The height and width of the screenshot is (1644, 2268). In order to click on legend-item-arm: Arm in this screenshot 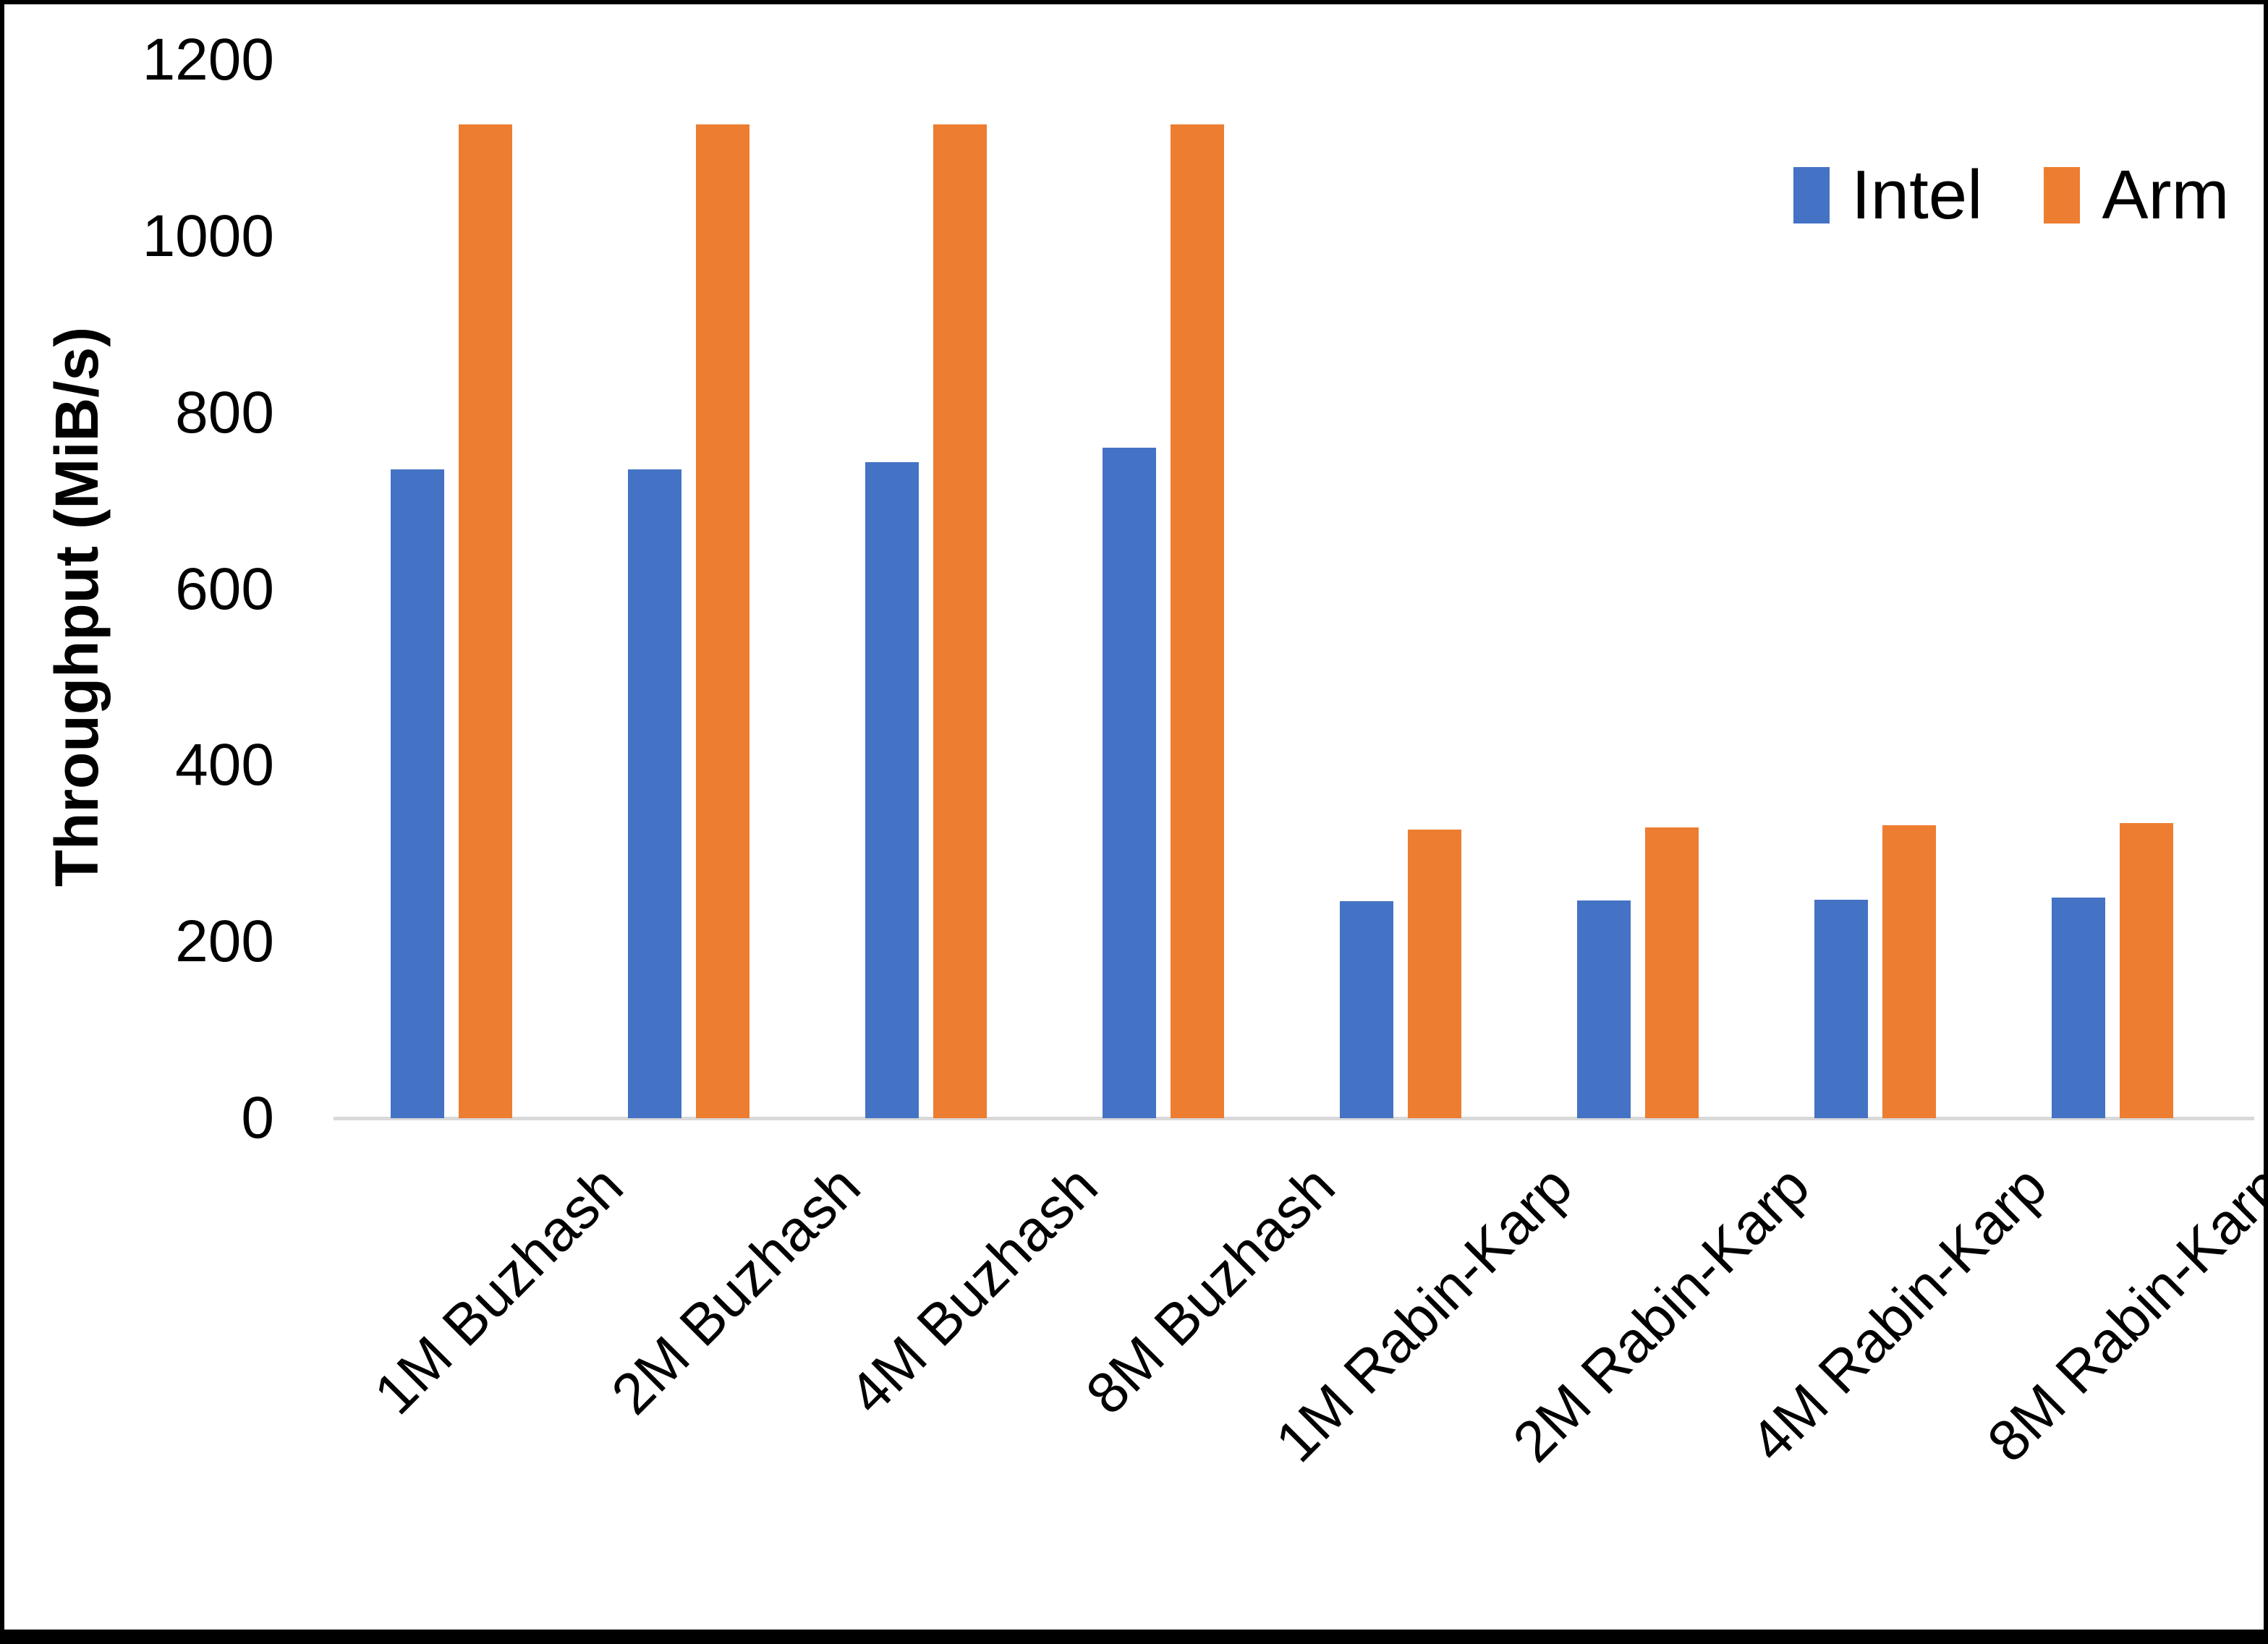, I will do `click(2136, 195)`.